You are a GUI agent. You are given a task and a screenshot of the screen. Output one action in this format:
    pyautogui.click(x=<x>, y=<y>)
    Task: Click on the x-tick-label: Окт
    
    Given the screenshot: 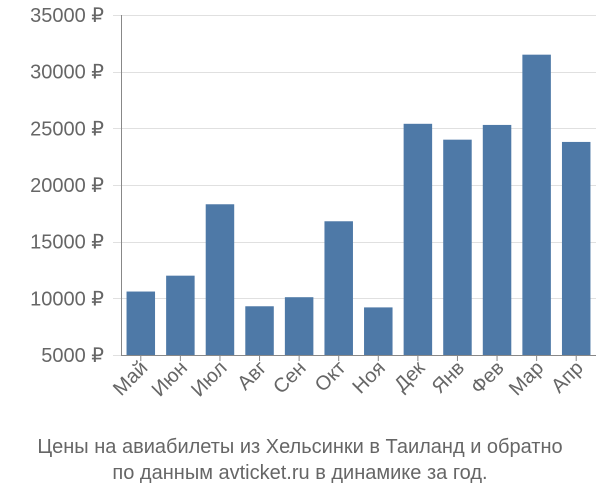 What is the action you would take?
    pyautogui.click(x=330, y=376)
    